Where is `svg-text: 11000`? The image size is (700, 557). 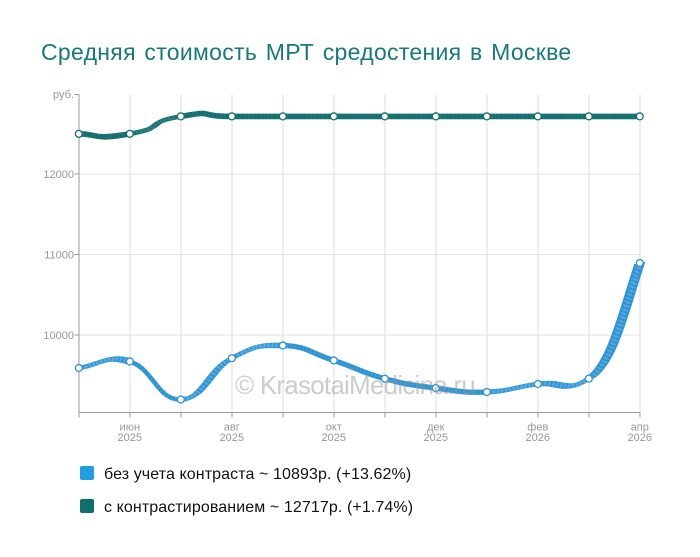
svg-text: 11000 is located at coordinates (59, 255).